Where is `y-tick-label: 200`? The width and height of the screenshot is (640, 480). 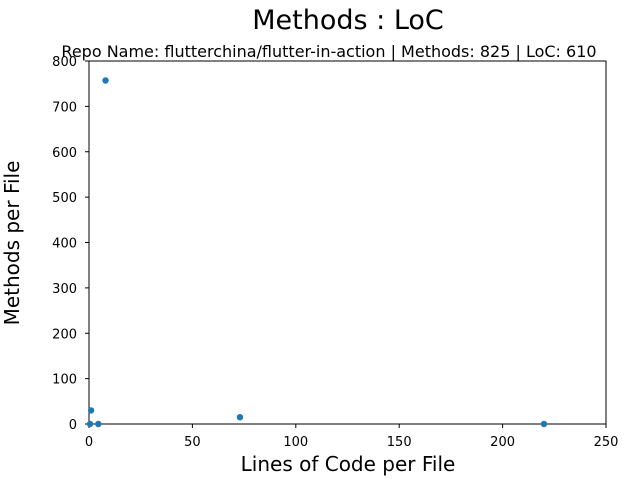 y-tick-label: 200 is located at coordinates (64, 334).